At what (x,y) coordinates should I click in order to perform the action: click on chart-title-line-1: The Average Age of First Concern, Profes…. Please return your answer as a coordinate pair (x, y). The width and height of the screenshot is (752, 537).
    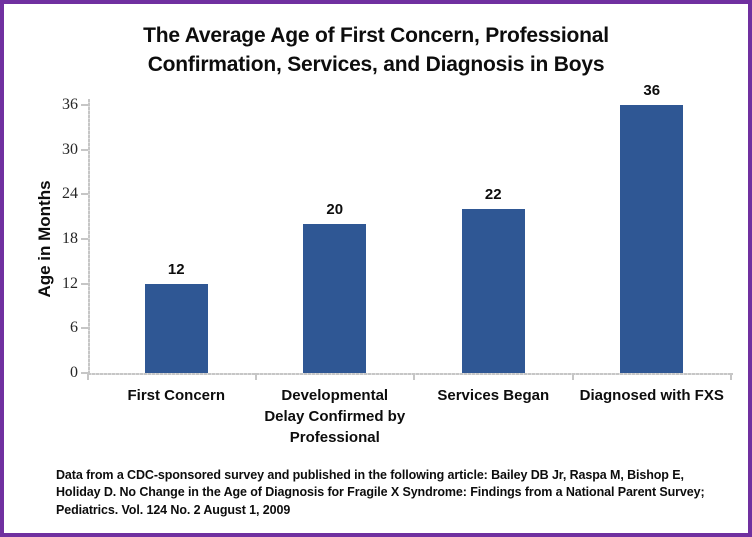
    Looking at the image, I should click on (376, 35).